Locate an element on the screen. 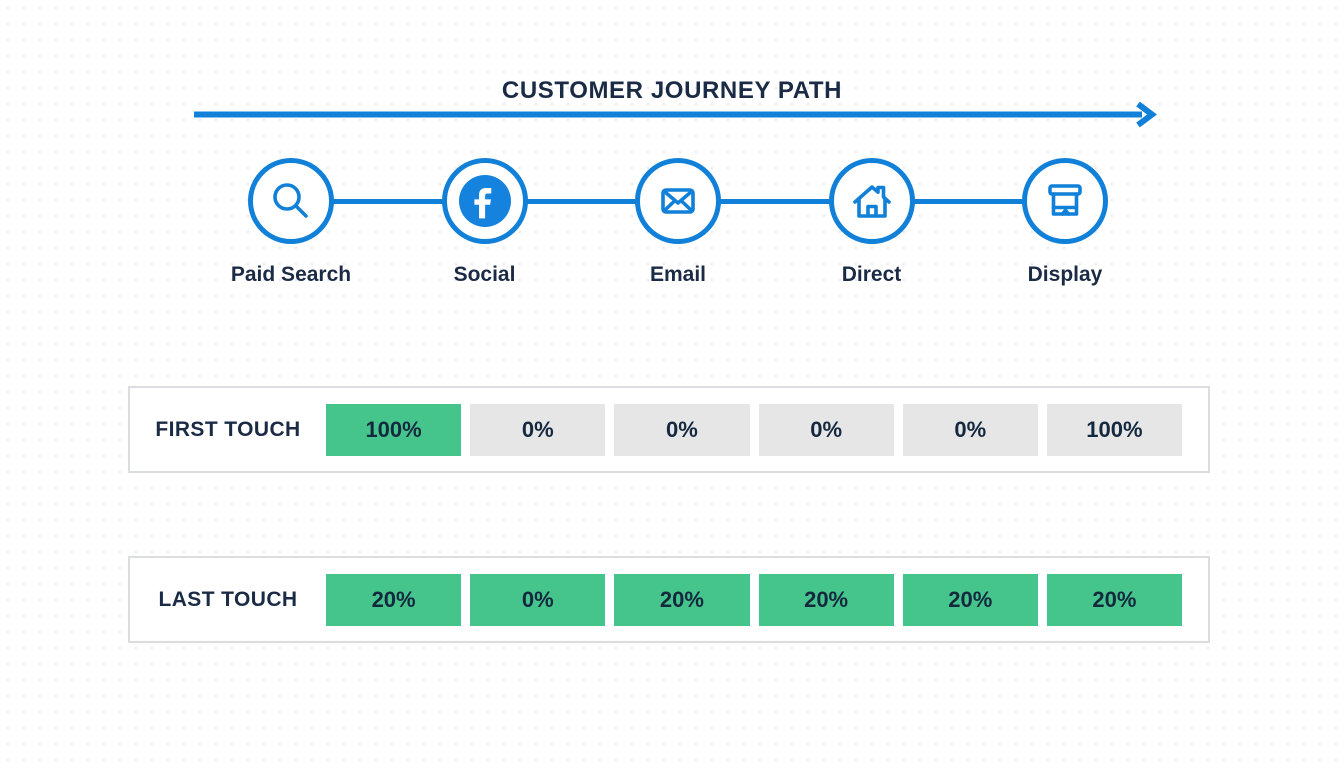 The height and width of the screenshot is (768, 1344). last-touch-row: LAST TOUCH 20% 0% 20% 20% 20% 20% is located at coordinates (669, 599).